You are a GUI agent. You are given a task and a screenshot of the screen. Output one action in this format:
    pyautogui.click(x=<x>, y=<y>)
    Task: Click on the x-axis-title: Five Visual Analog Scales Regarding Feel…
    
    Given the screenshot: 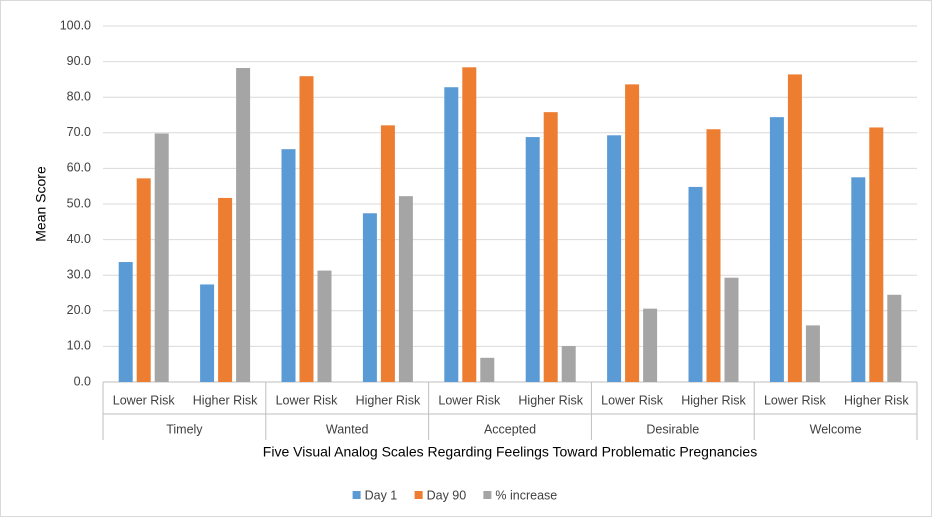 What is the action you would take?
    pyautogui.click(x=510, y=452)
    